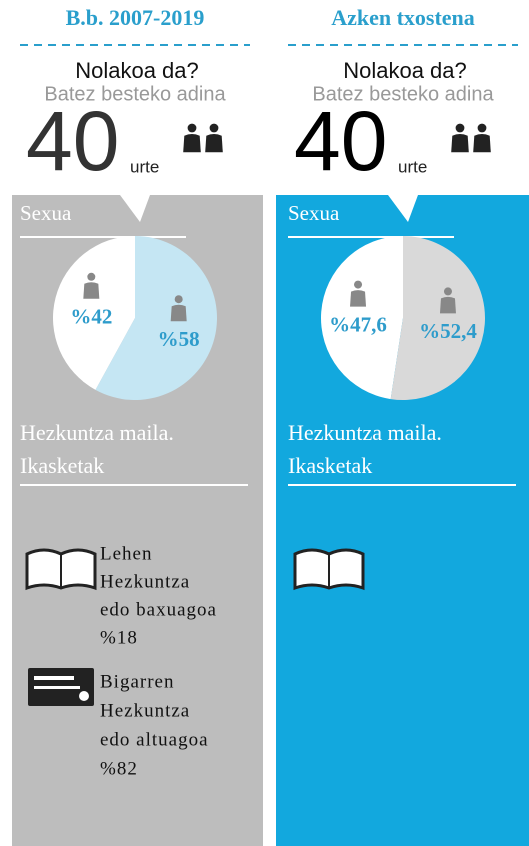 The width and height of the screenshot is (529, 846). I want to click on education-text: %82, so click(119, 768).